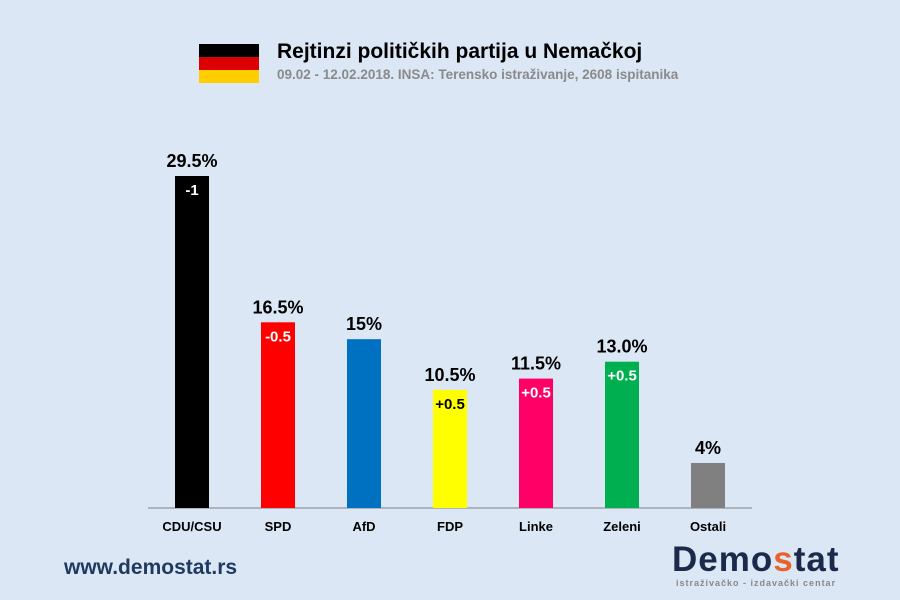 The image size is (900, 600). Describe the element at coordinates (460, 51) in the screenshot. I see `chart-title: Rejtinzi političkih partija u Nemačkoj` at that location.